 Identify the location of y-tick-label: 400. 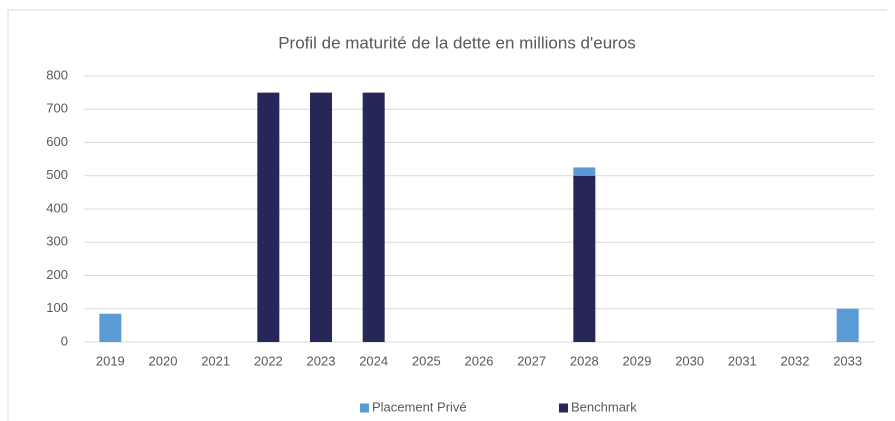
(57, 207).